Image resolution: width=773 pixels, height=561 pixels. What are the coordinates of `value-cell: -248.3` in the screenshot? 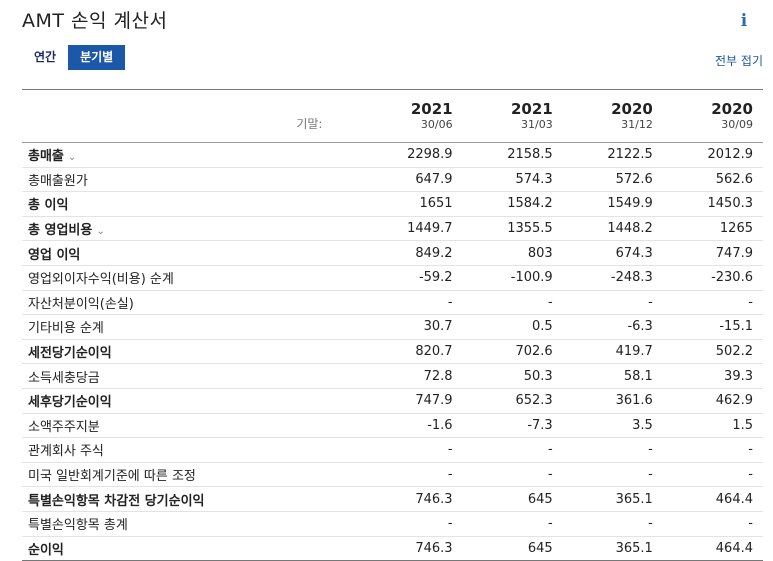 It's located at (631, 278).